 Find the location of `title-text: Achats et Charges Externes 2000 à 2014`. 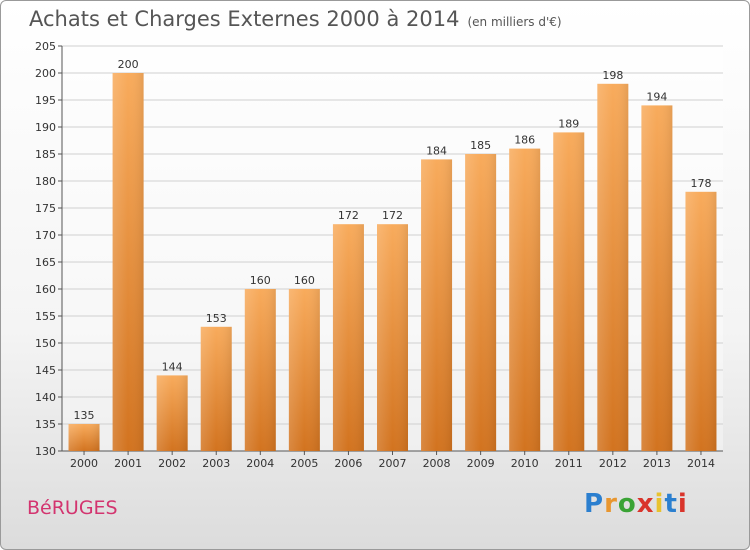

title-text: Achats et Charges Externes 2000 à 2014 is located at coordinates (244, 19).